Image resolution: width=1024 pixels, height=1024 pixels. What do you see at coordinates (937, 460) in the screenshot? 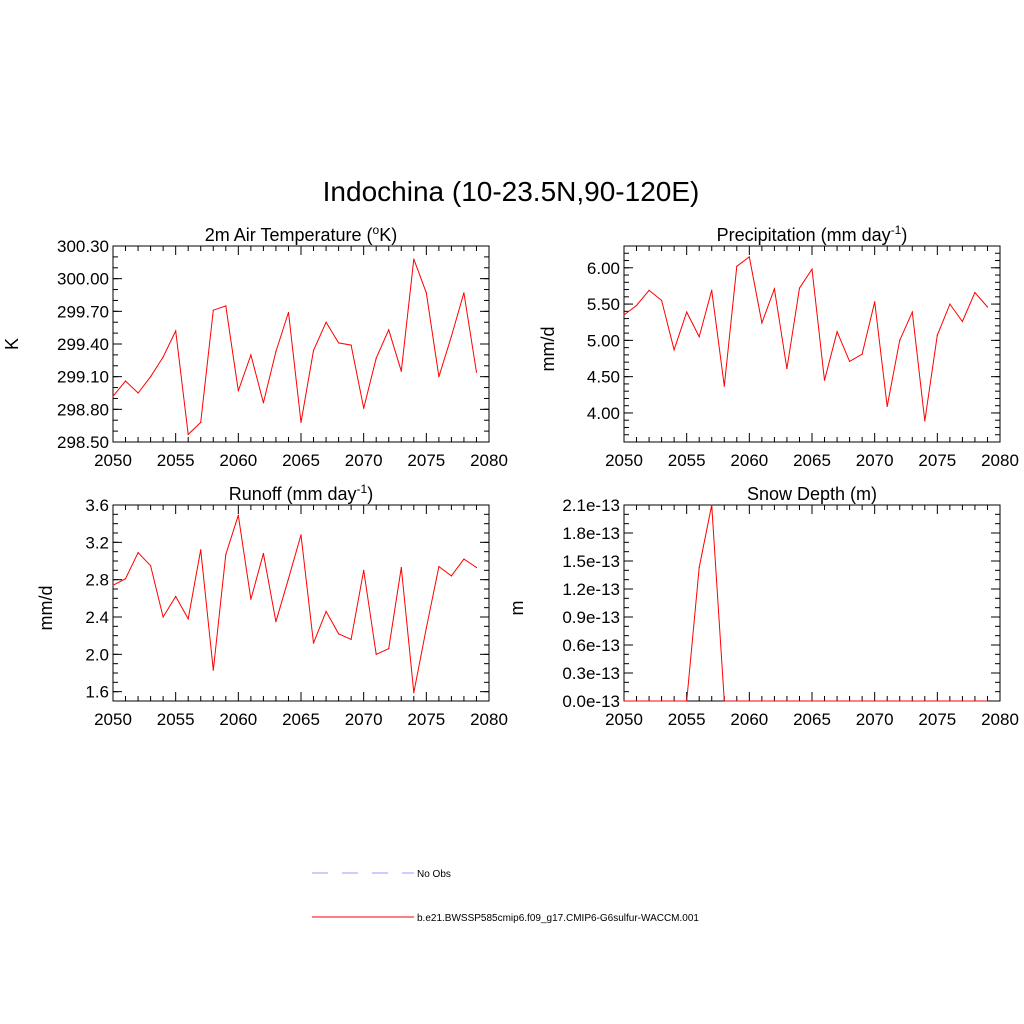
I see `x-tick-label: 2075` at bounding box center [937, 460].